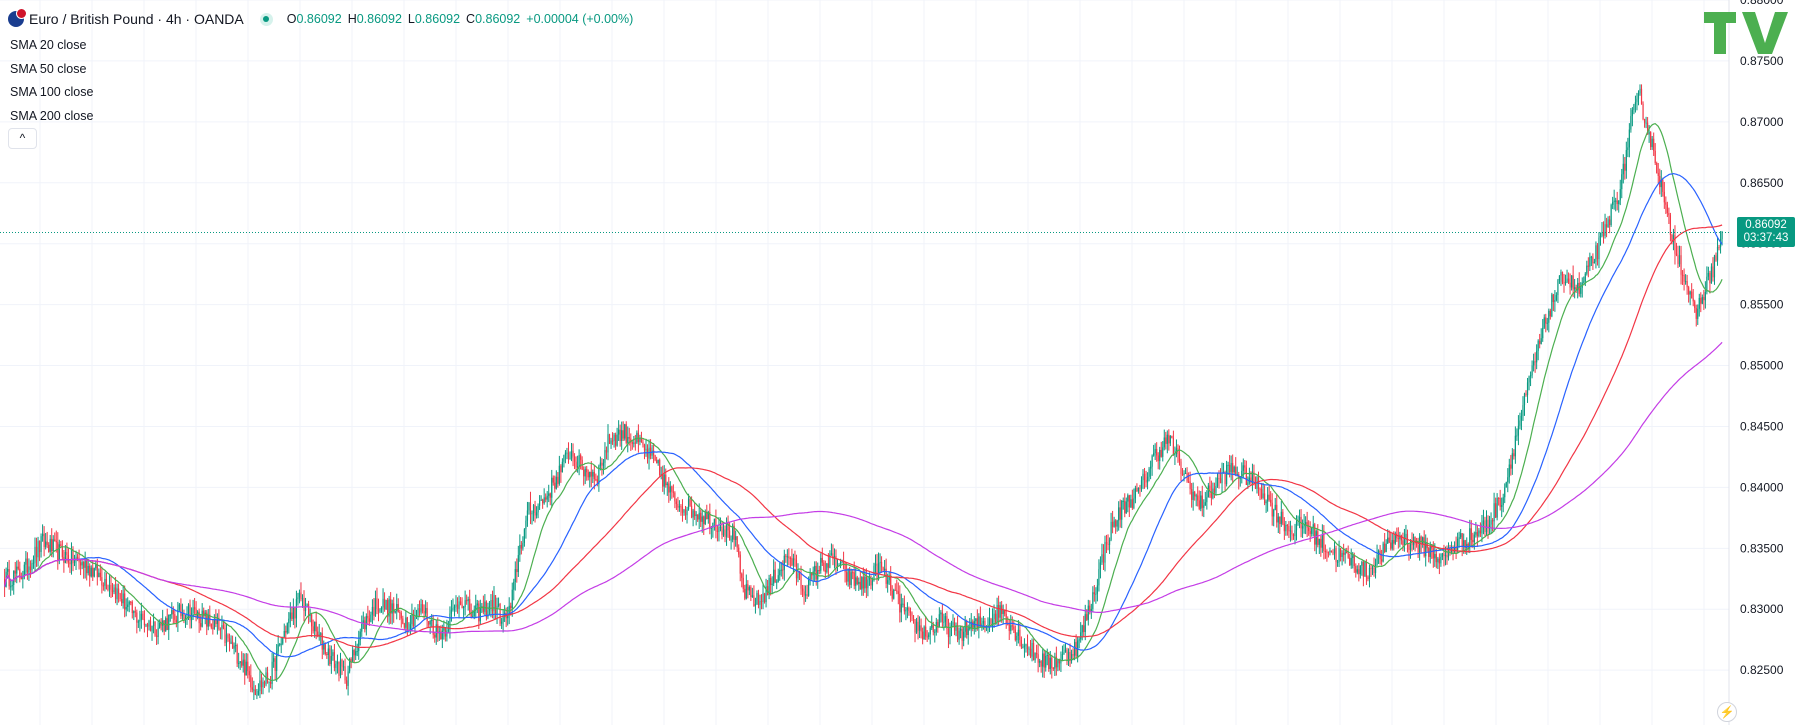 This screenshot has height=725, width=1800. What do you see at coordinates (48, 68) in the screenshot?
I see `indicator-sma-50: SMA 50 close` at bounding box center [48, 68].